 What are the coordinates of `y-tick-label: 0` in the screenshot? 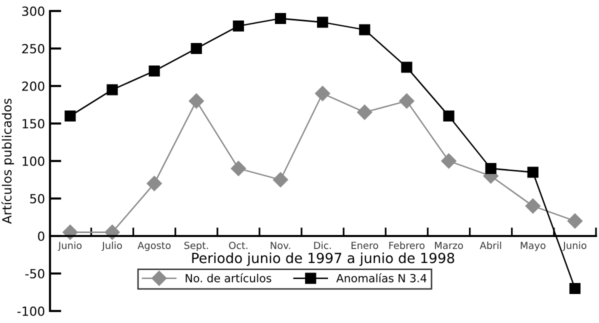 It's located at (41, 236).